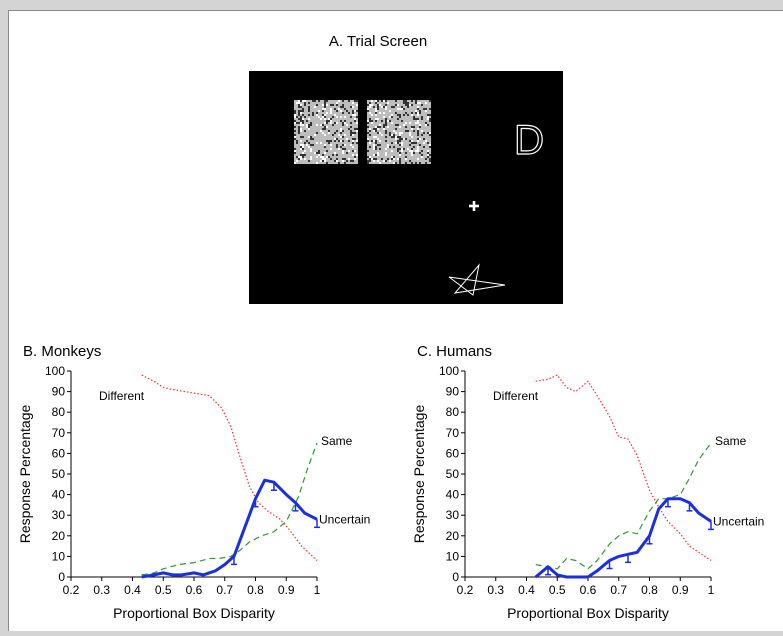 This screenshot has height=636, width=783. I want to click on d-letter-icon: D, so click(529, 139).